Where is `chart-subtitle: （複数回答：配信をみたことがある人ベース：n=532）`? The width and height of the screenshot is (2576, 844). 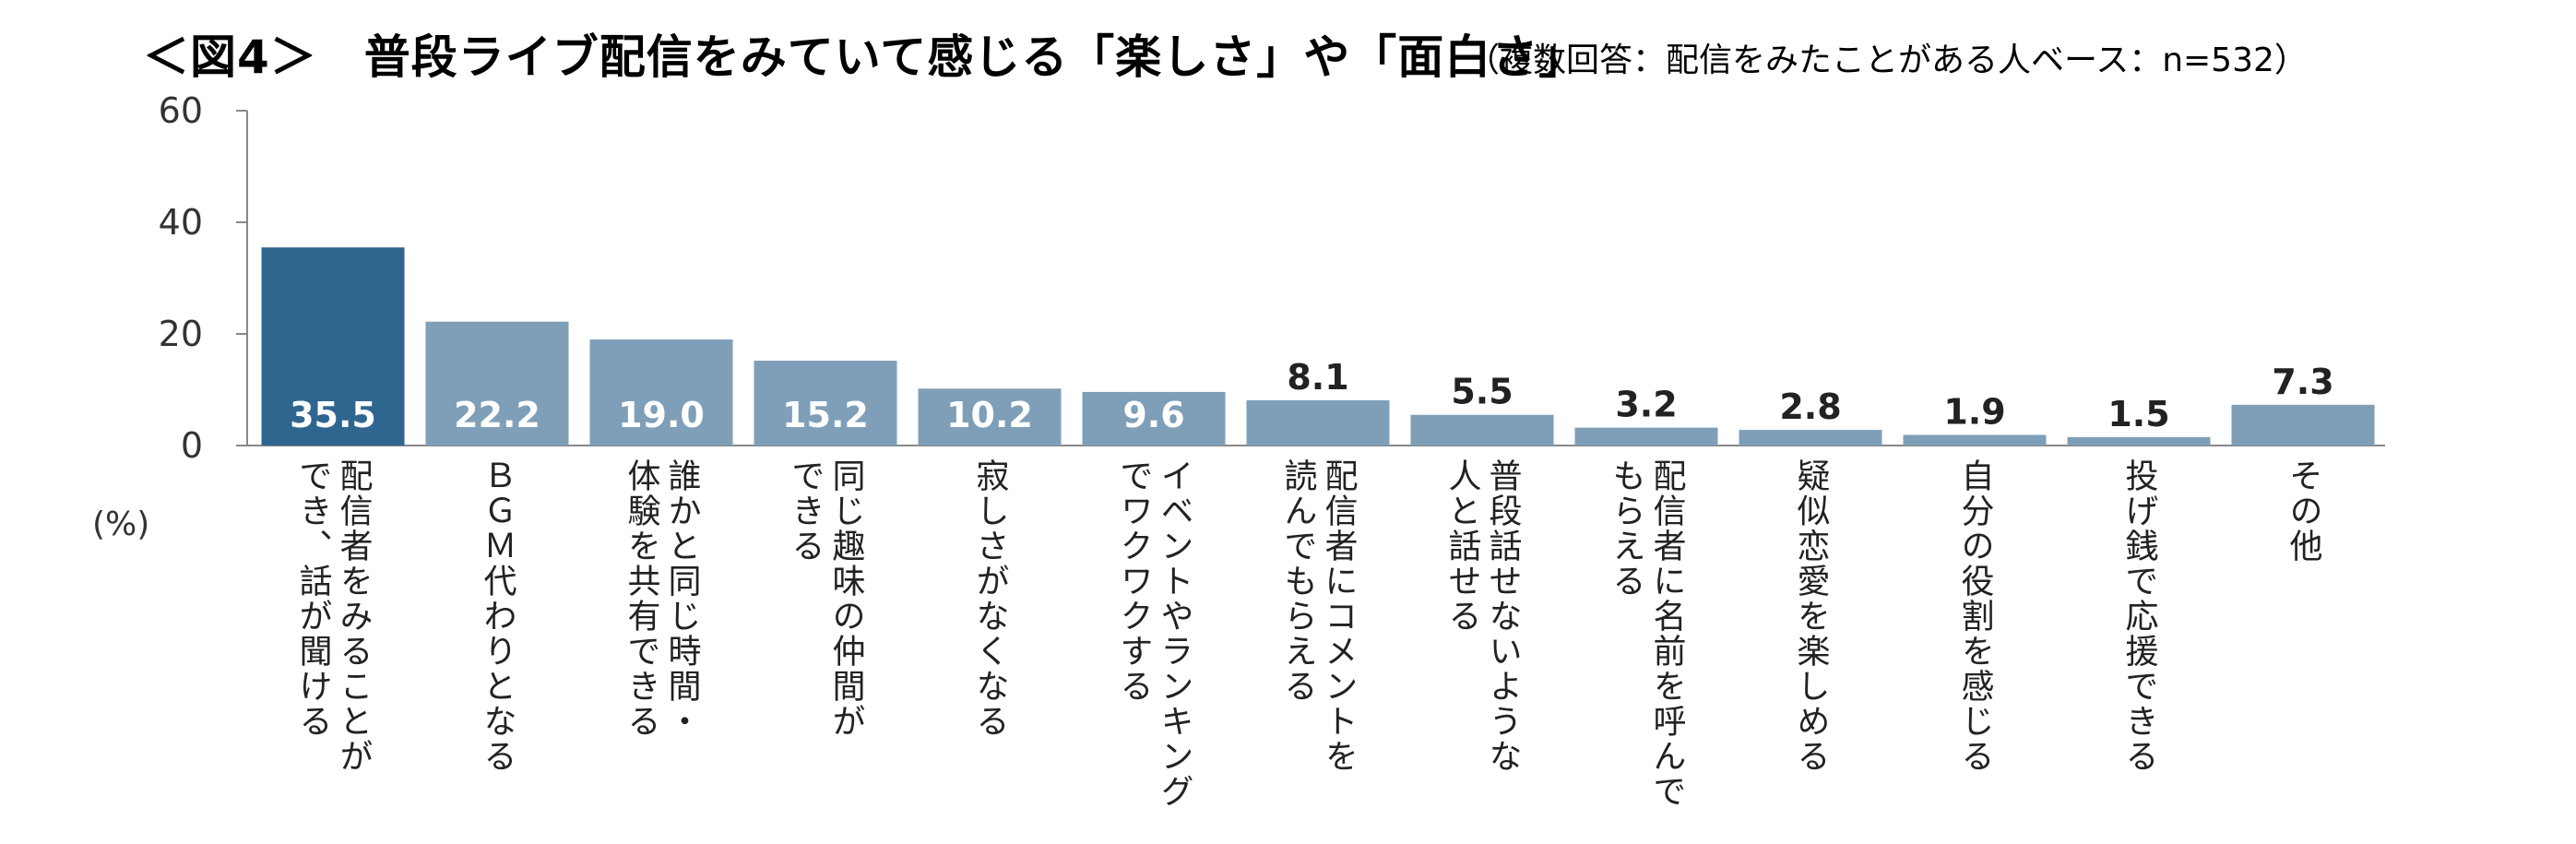 chart-subtitle: （複数回答：配信をみたことがある人ベース：n=532） is located at coordinates (1887, 60).